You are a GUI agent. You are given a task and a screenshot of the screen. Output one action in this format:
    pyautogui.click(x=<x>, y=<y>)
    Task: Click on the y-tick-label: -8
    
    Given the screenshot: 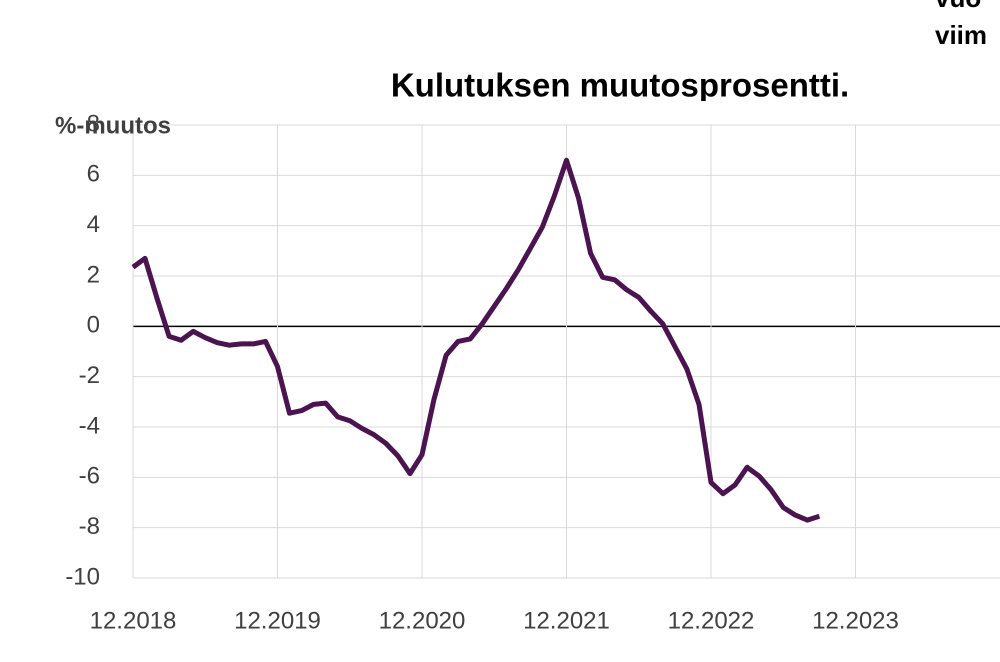 What is the action you would take?
    pyautogui.click(x=89, y=526)
    